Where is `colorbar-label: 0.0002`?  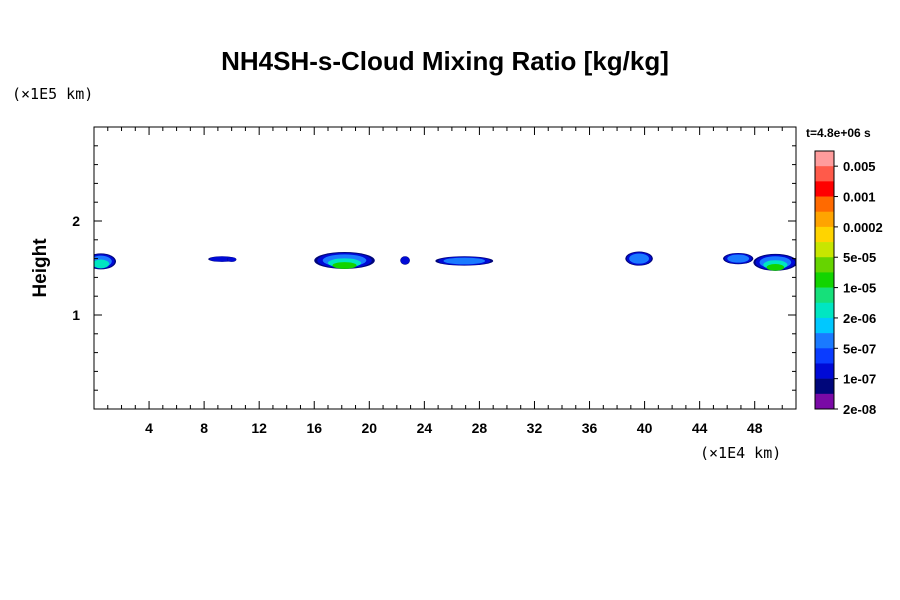 colorbar-label: 0.0002 is located at coordinates (863, 227).